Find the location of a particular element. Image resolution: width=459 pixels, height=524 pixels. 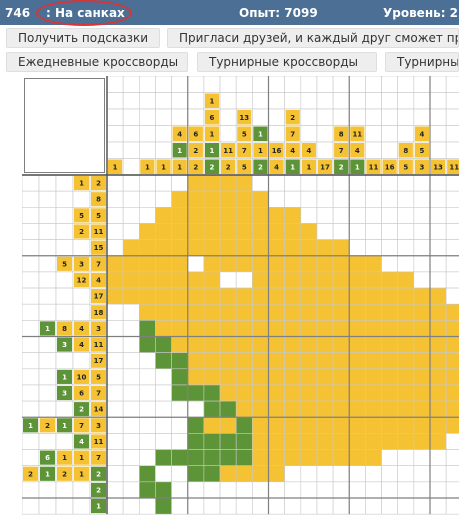

get-hints-button: Получить подсказки is located at coordinates (83, 38).